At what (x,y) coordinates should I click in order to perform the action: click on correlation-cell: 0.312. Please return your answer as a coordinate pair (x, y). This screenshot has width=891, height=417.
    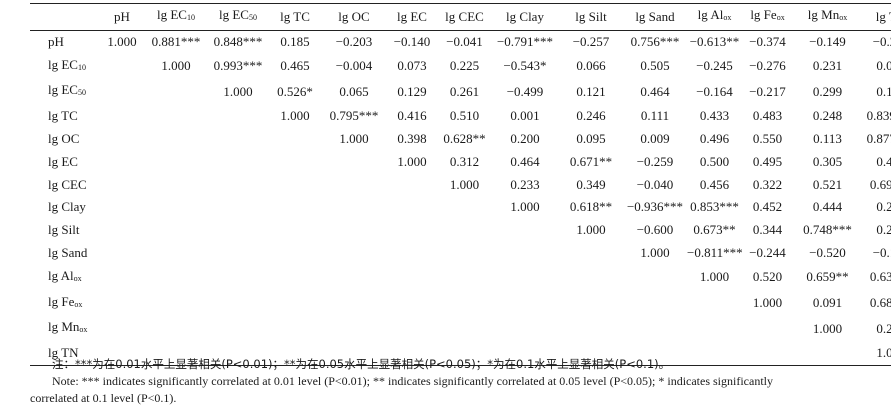
    Looking at the image, I should click on (464, 161).